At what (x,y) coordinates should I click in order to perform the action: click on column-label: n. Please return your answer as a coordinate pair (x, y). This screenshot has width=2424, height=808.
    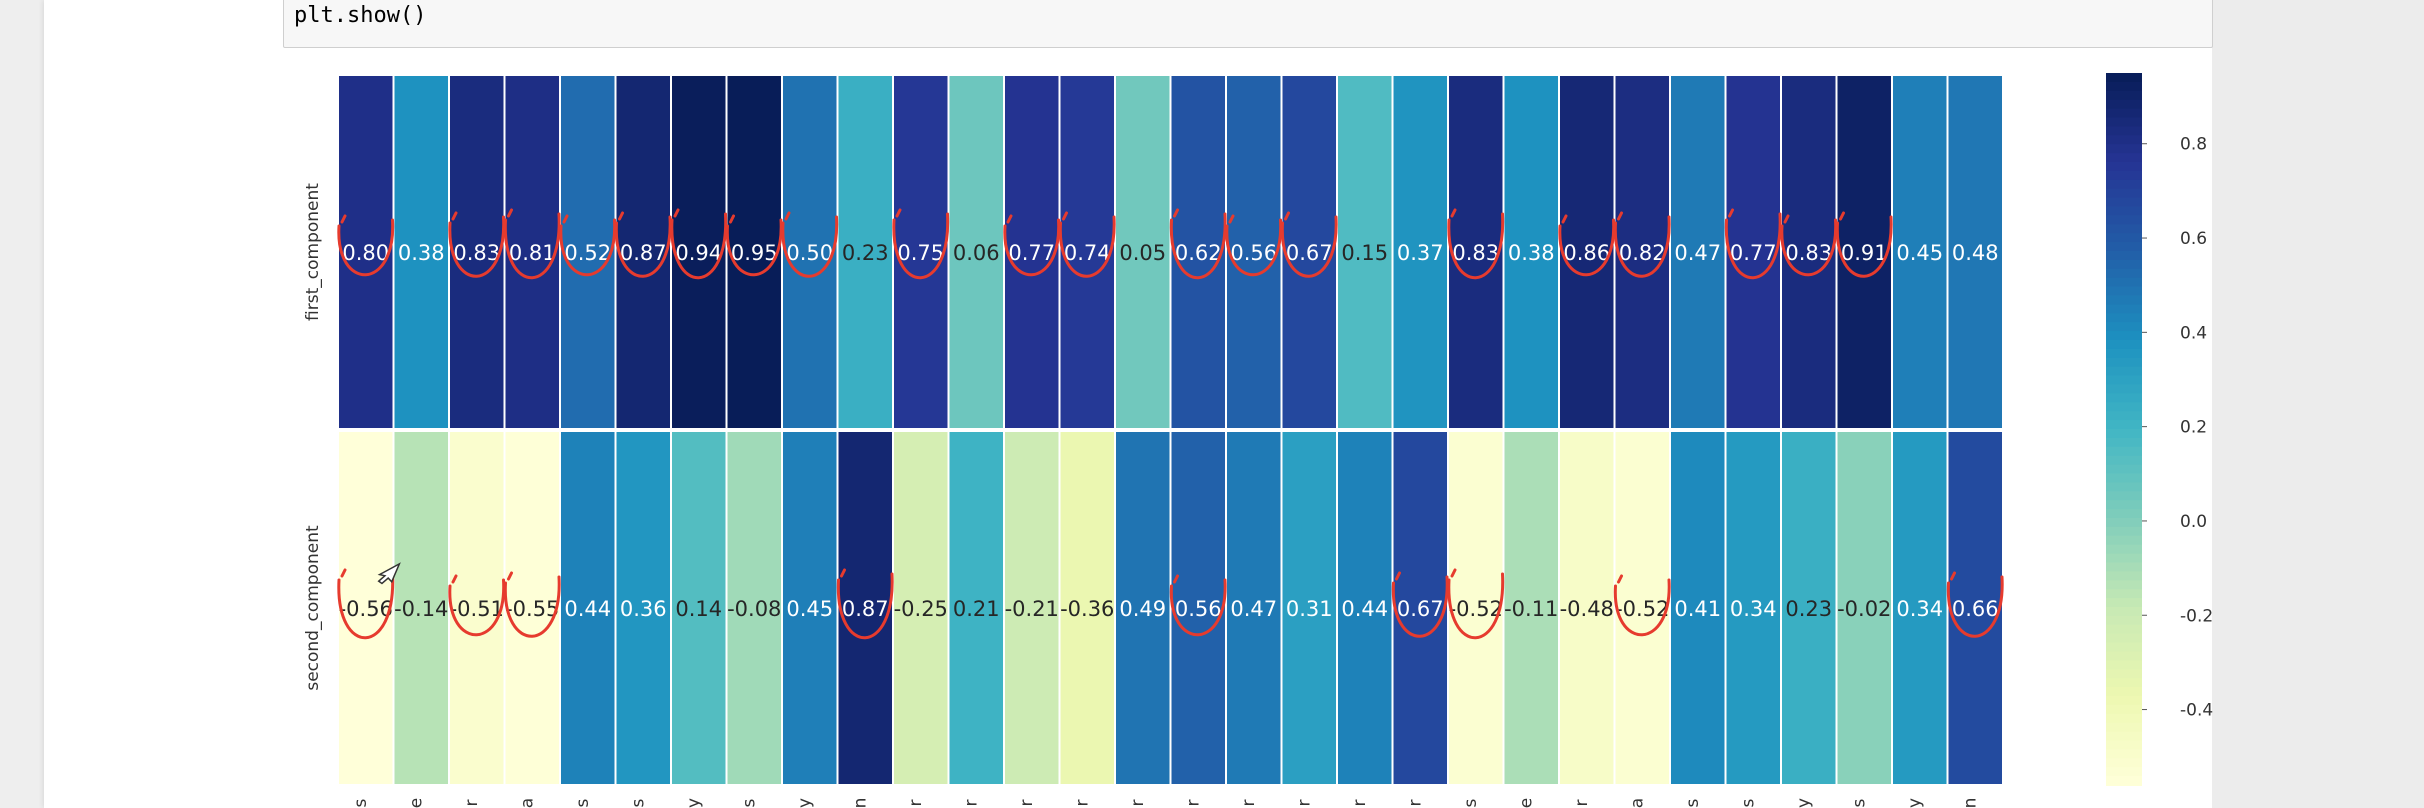
    Looking at the image, I should click on (1970, 803).